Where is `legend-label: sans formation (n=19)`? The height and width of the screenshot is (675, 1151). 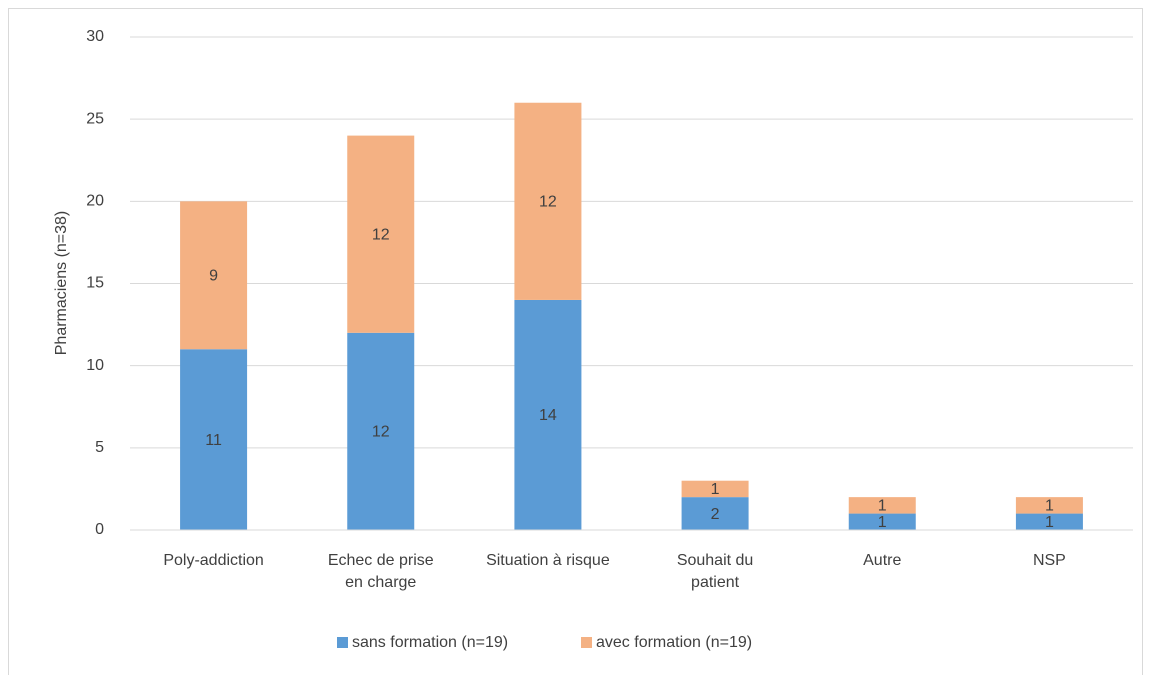 legend-label: sans formation (n=19) is located at coordinates (430, 642).